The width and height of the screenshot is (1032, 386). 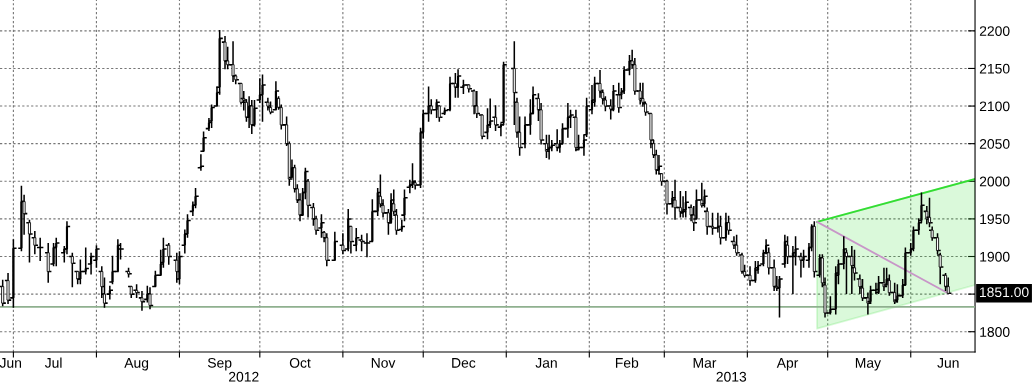 What do you see at coordinates (219, 364) in the screenshot?
I see `x-tick-label: Sep` at bounding box center [219, 364].